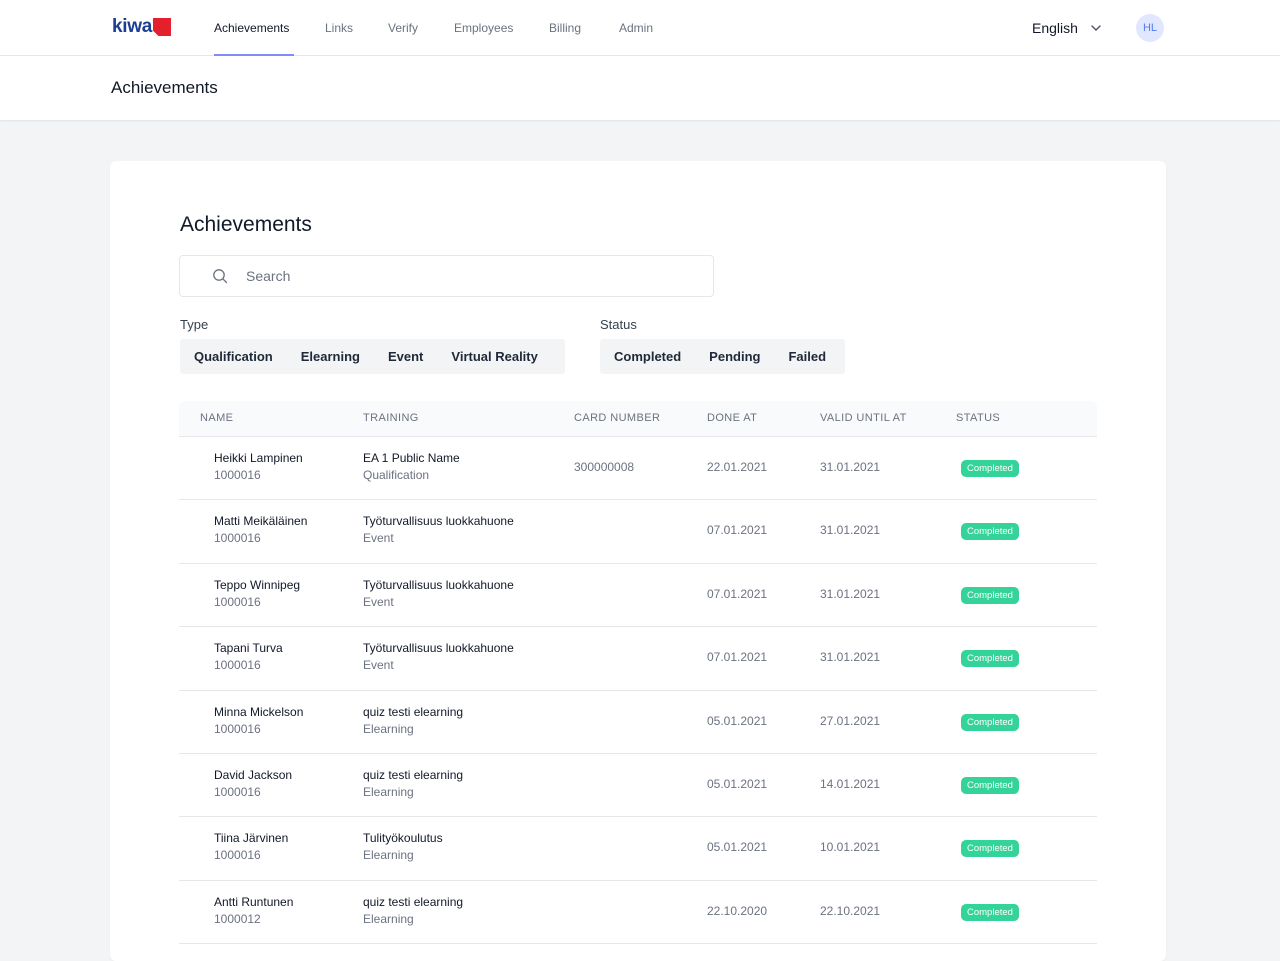  What do you see at coordinates (257, 584) in the screenshot?
I see `row-name: Teppo Winnipeg` at bounding box center [257, 584].